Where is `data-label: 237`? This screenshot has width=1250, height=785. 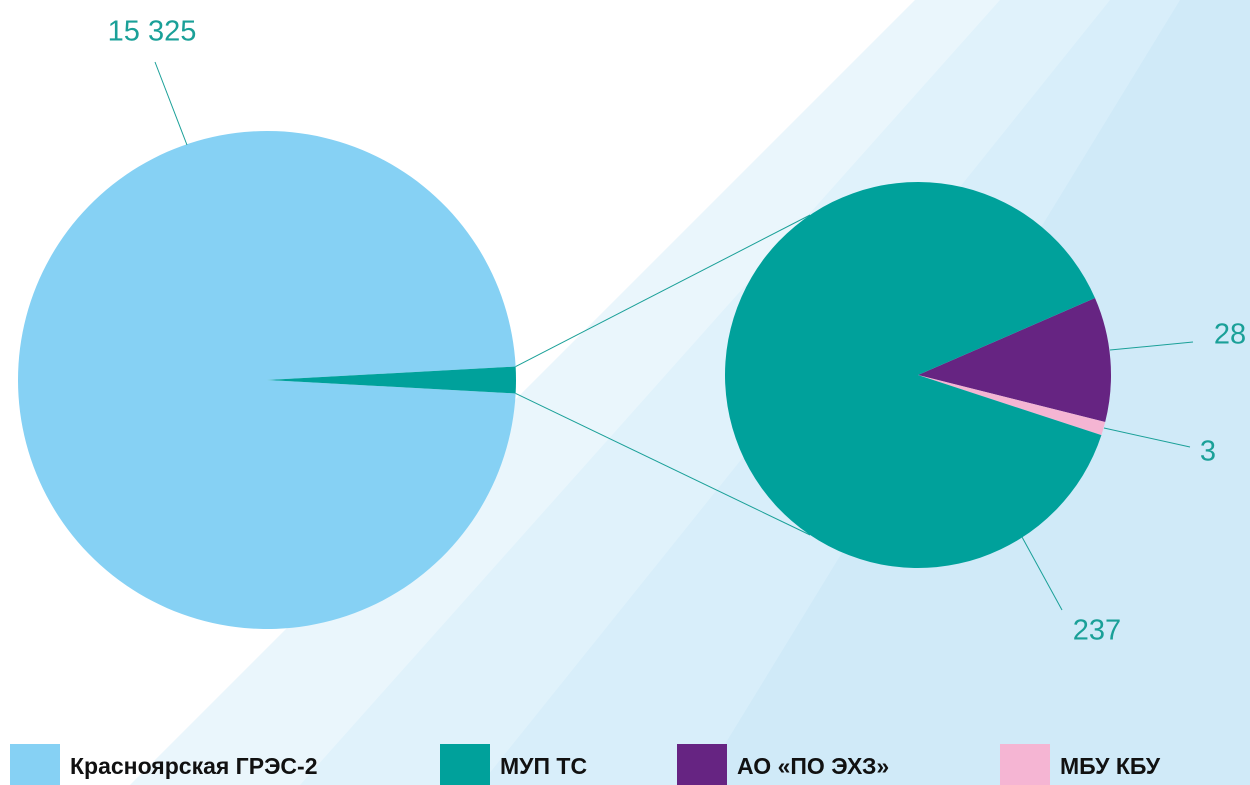 data-label: 237 is located at coordinates (1097, 631).